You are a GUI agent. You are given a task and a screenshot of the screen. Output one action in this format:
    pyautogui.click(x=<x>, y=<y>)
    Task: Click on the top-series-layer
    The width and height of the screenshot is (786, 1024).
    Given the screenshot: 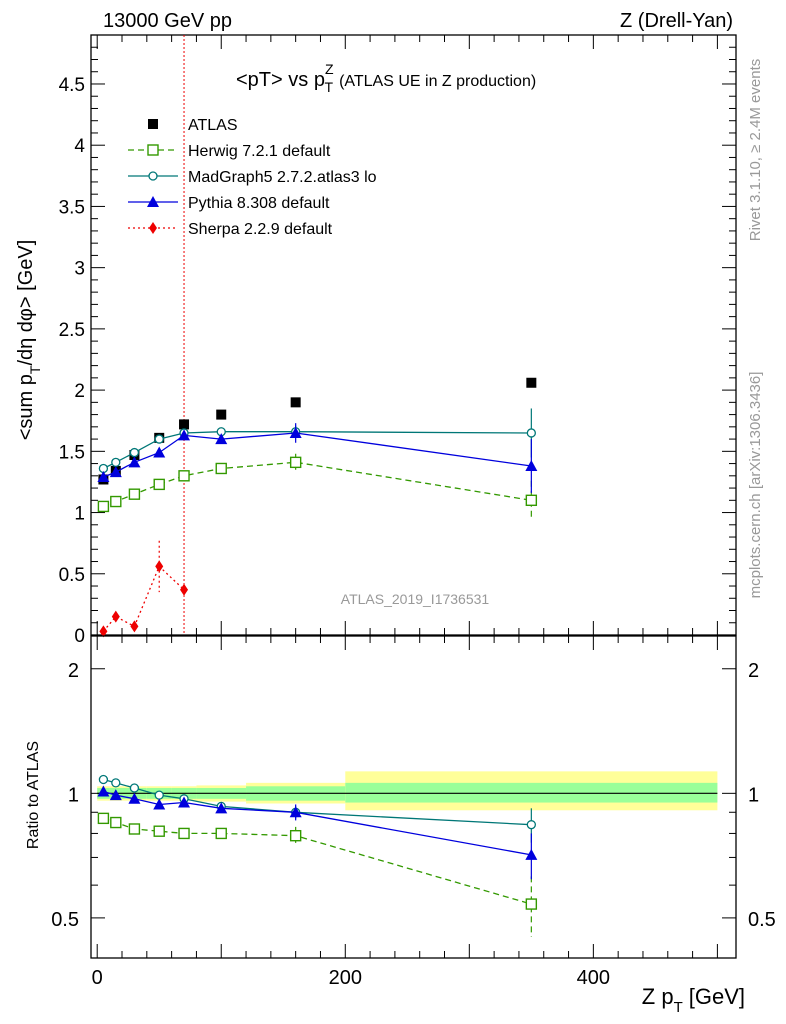 What is the action you would take?
    pyautogui.click(x=317, y=507)
    